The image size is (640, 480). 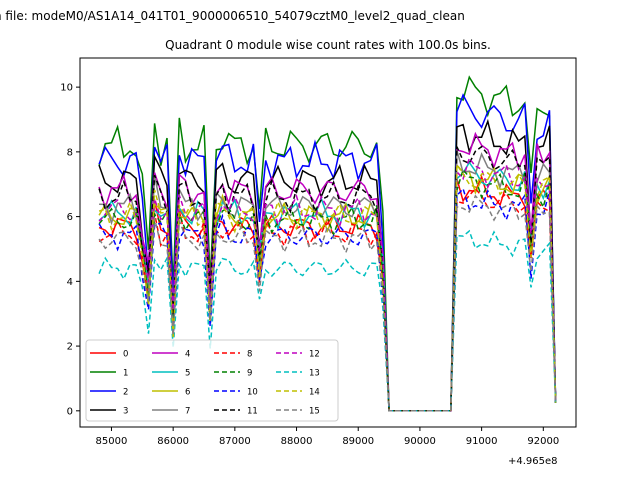 I want to click on y-tick-label: 2, so click(x=70, y=347).